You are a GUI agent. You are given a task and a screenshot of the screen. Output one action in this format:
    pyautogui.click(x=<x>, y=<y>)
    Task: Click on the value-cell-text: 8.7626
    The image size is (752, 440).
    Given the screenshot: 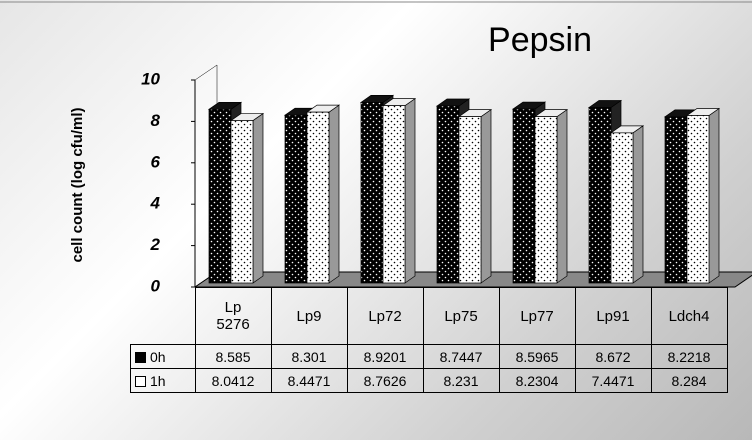 What is the action you would take?
    pyautogui.click(x=385, y=380)
    